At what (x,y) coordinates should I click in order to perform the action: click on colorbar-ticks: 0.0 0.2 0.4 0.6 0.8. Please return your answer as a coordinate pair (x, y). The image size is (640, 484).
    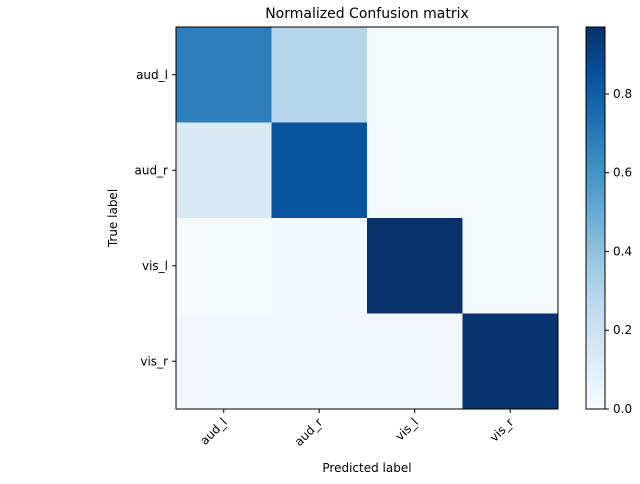
    Looking at the image, I should click on (618, 251).